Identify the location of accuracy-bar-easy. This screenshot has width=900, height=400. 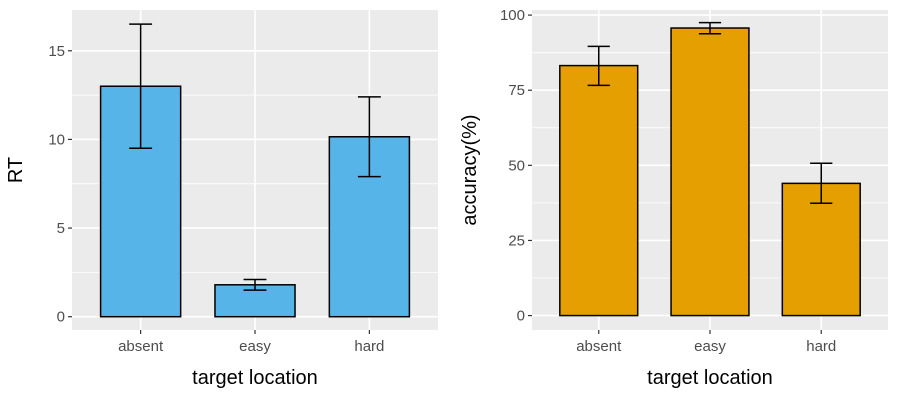
(710, 172).